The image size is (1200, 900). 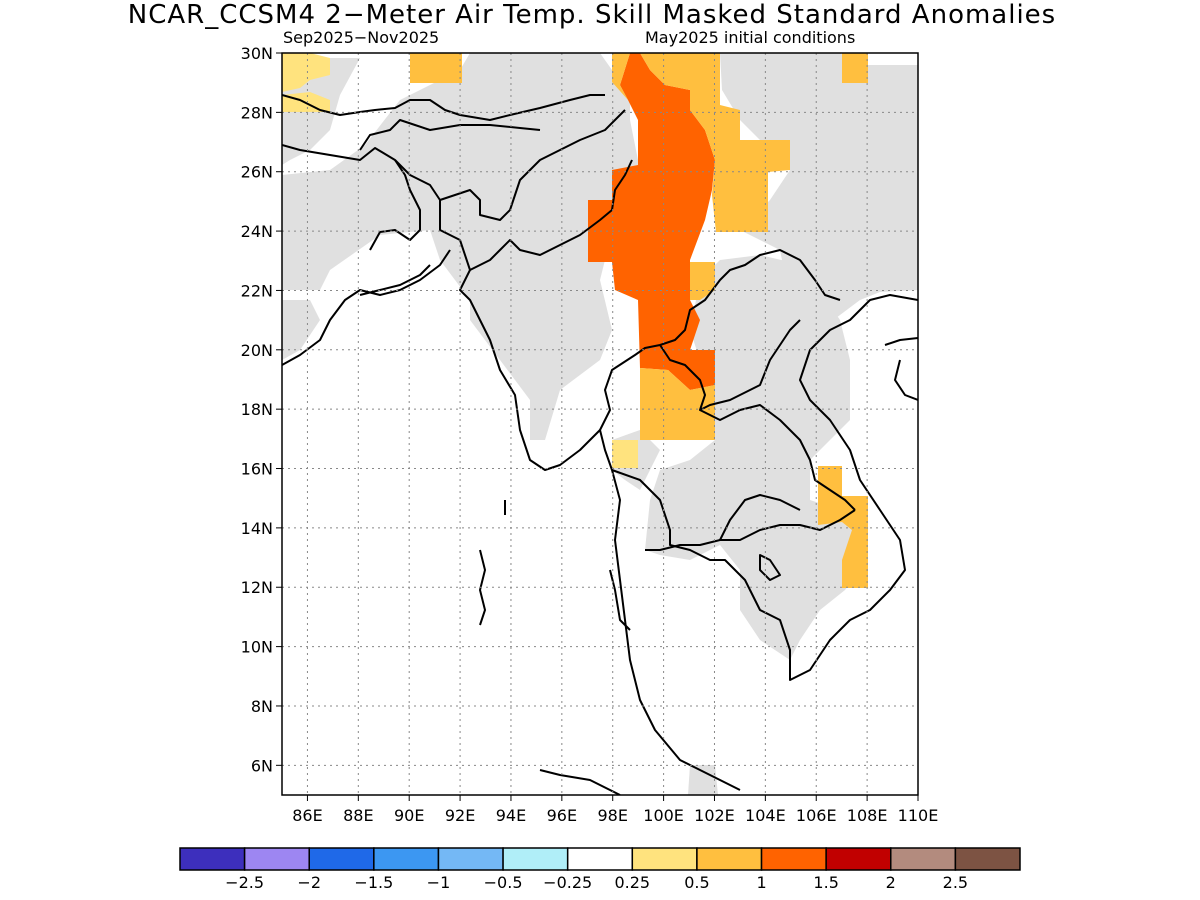 What do you see at coordinates (257, 112) in the screenshot?
I see `lat-tick-label: 28N` at bounding box center [257, 112].